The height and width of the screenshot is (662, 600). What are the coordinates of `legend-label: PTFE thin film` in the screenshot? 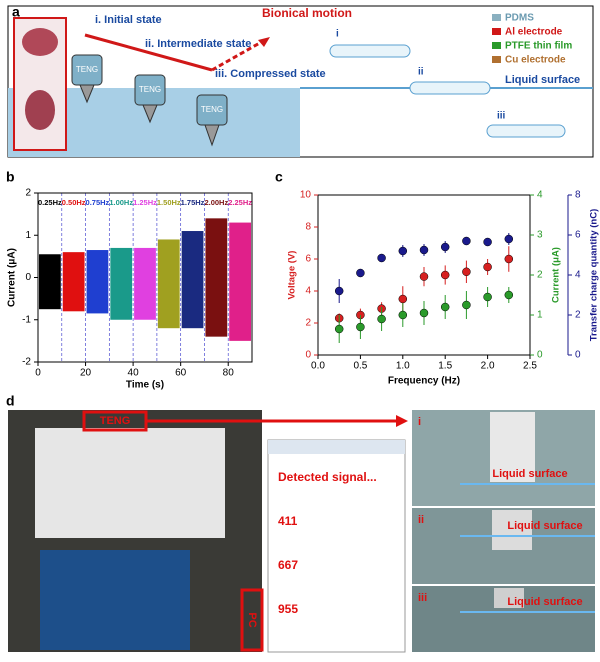 It's located at (538, 46).